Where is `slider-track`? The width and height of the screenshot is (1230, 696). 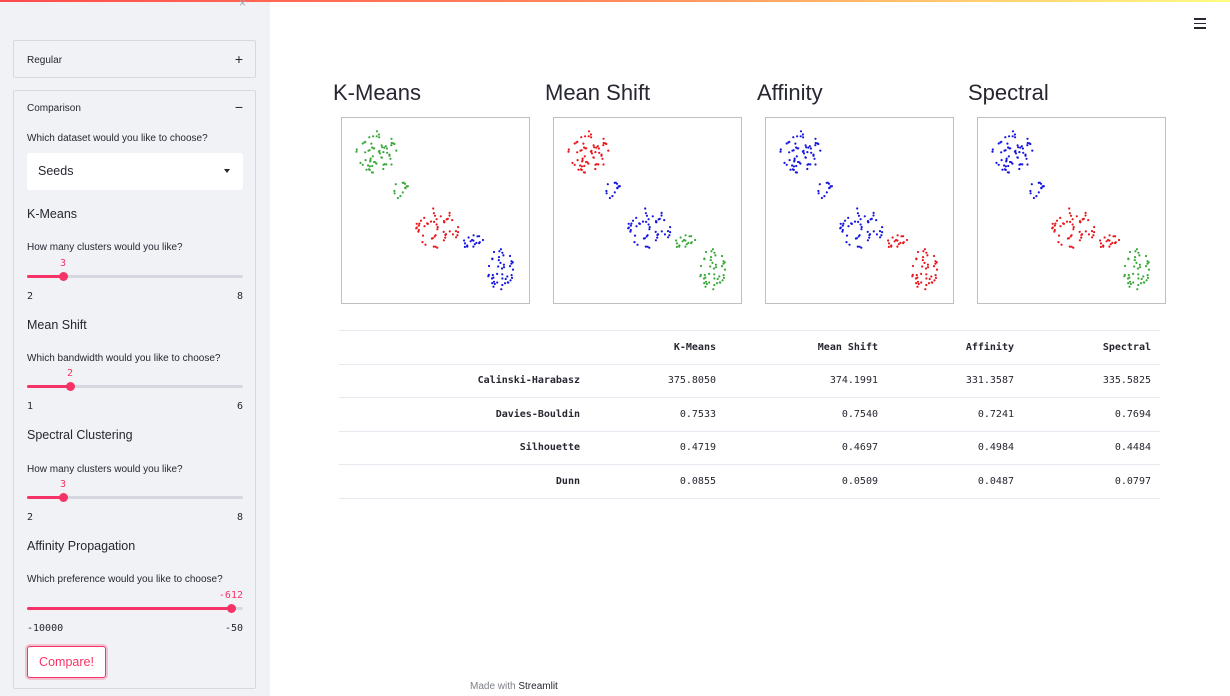
slider-track is located at coordinates (135, 276).